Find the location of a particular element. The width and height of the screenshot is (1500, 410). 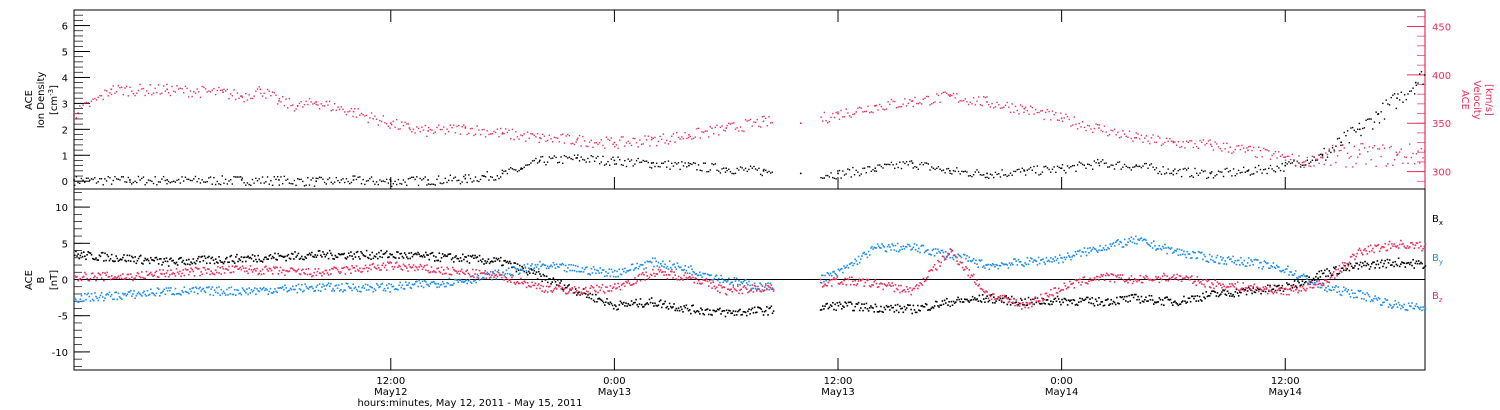

y-tick-label: 5 is located at coordinates (65, 53).